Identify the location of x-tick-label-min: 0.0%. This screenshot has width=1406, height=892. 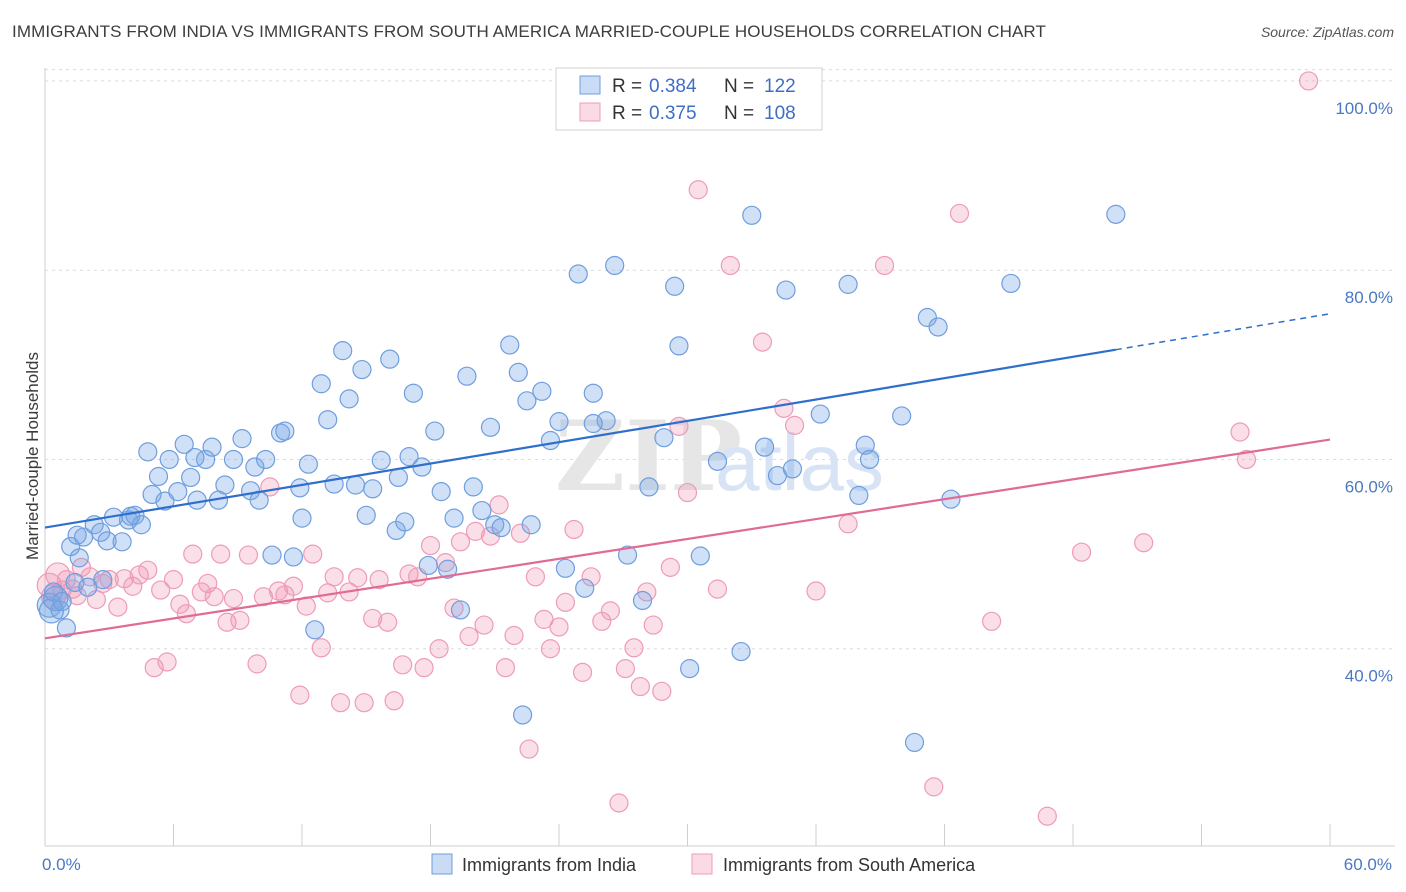
(61, 864).